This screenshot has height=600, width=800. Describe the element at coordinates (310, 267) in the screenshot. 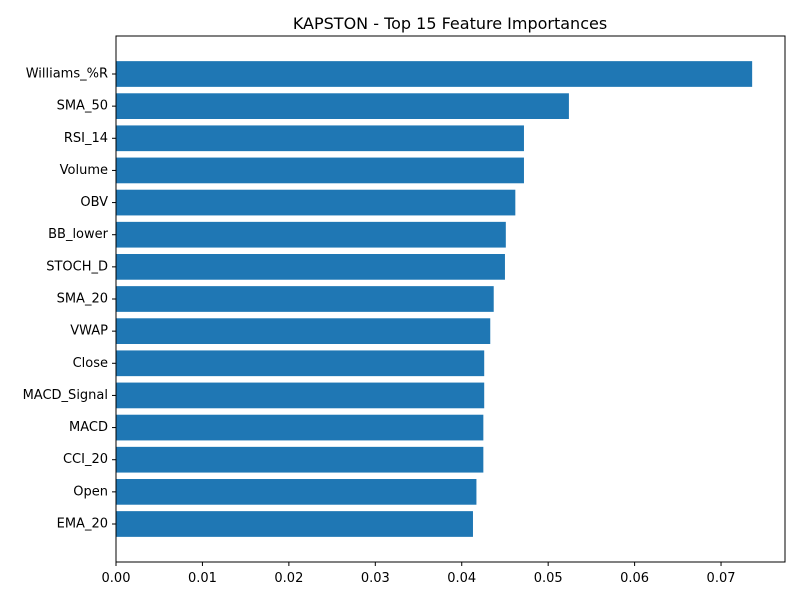

I see `bar-stoch-d` at that location.